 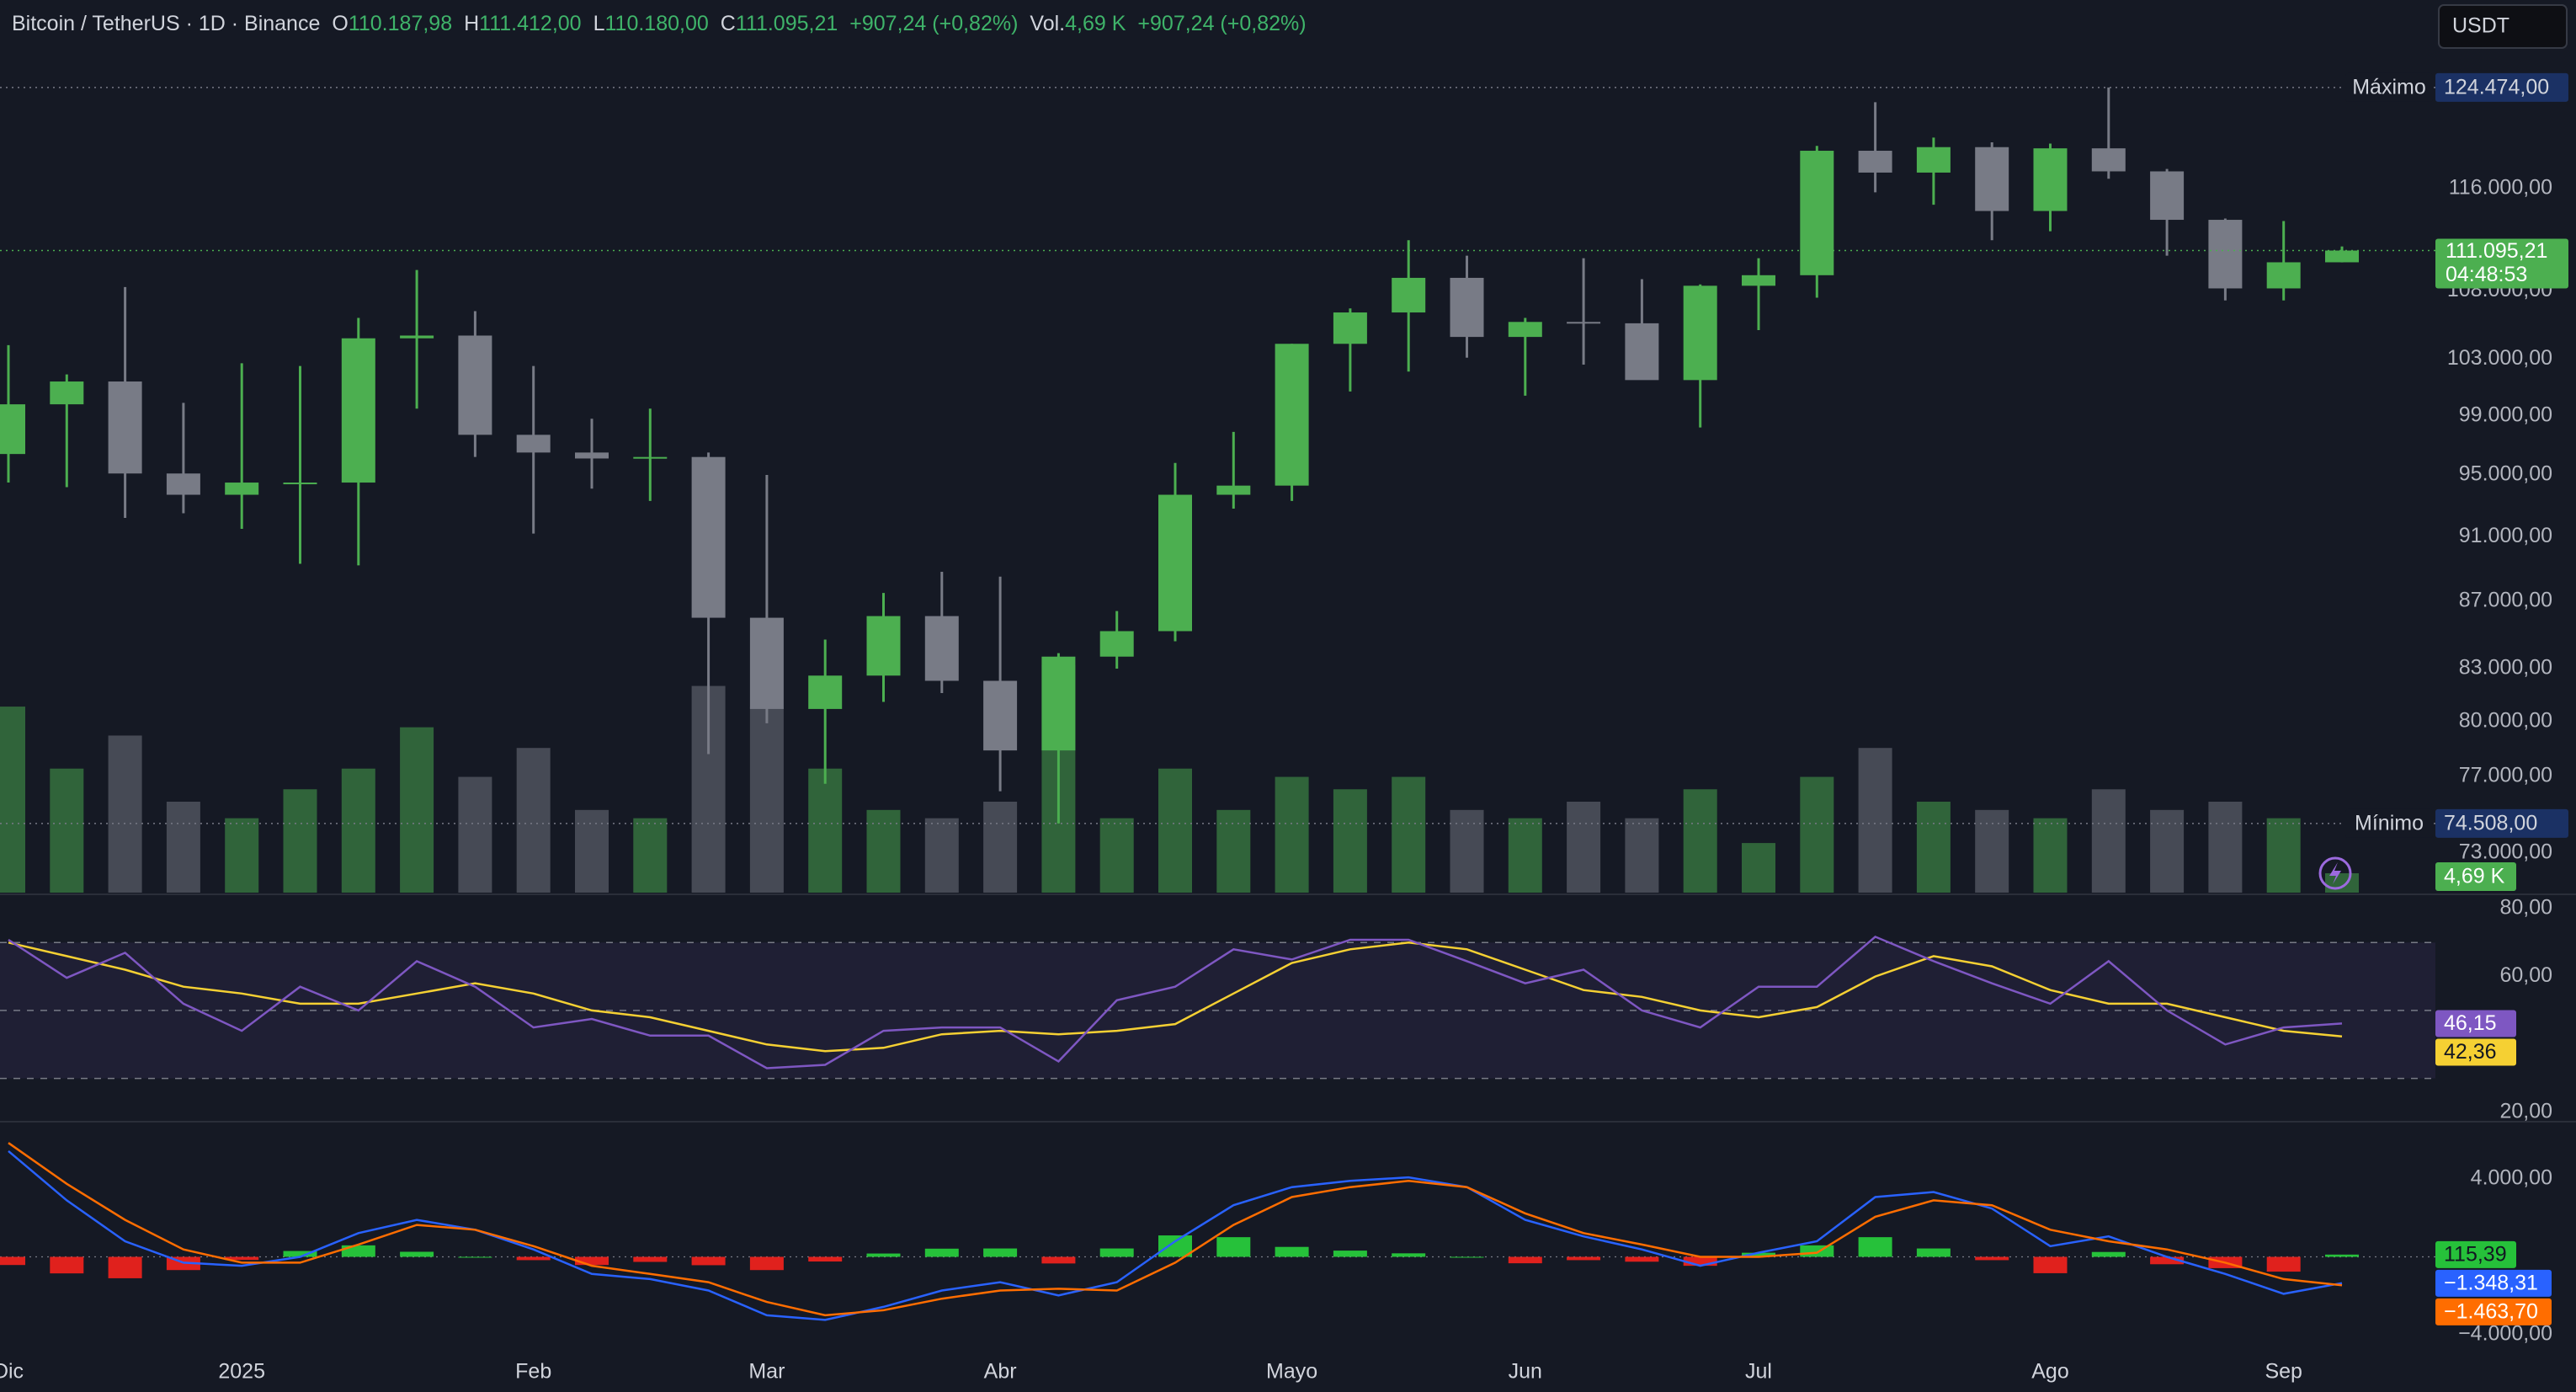 I want to click on x-tick-label: Dic, so click(x=12, y=1372).